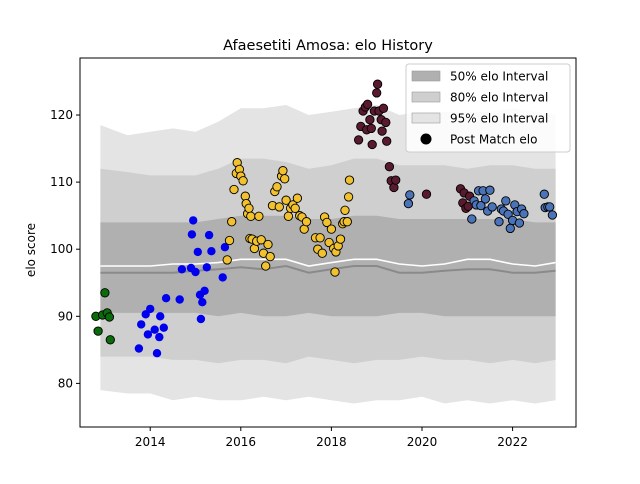 The height and width of the screenshot is (484, 640). What do you see at coordinates (426, 139) in the screenshot?
I see `legend-marker` at bounding box center [426, 139].